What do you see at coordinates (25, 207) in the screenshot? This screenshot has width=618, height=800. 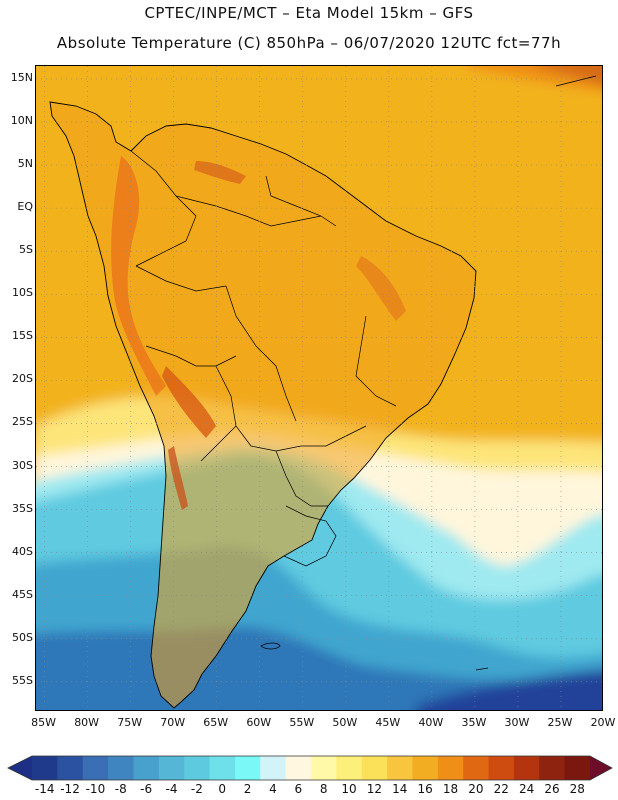 I see `lat-label-eq: EQ` at bounding box center [25, 207].